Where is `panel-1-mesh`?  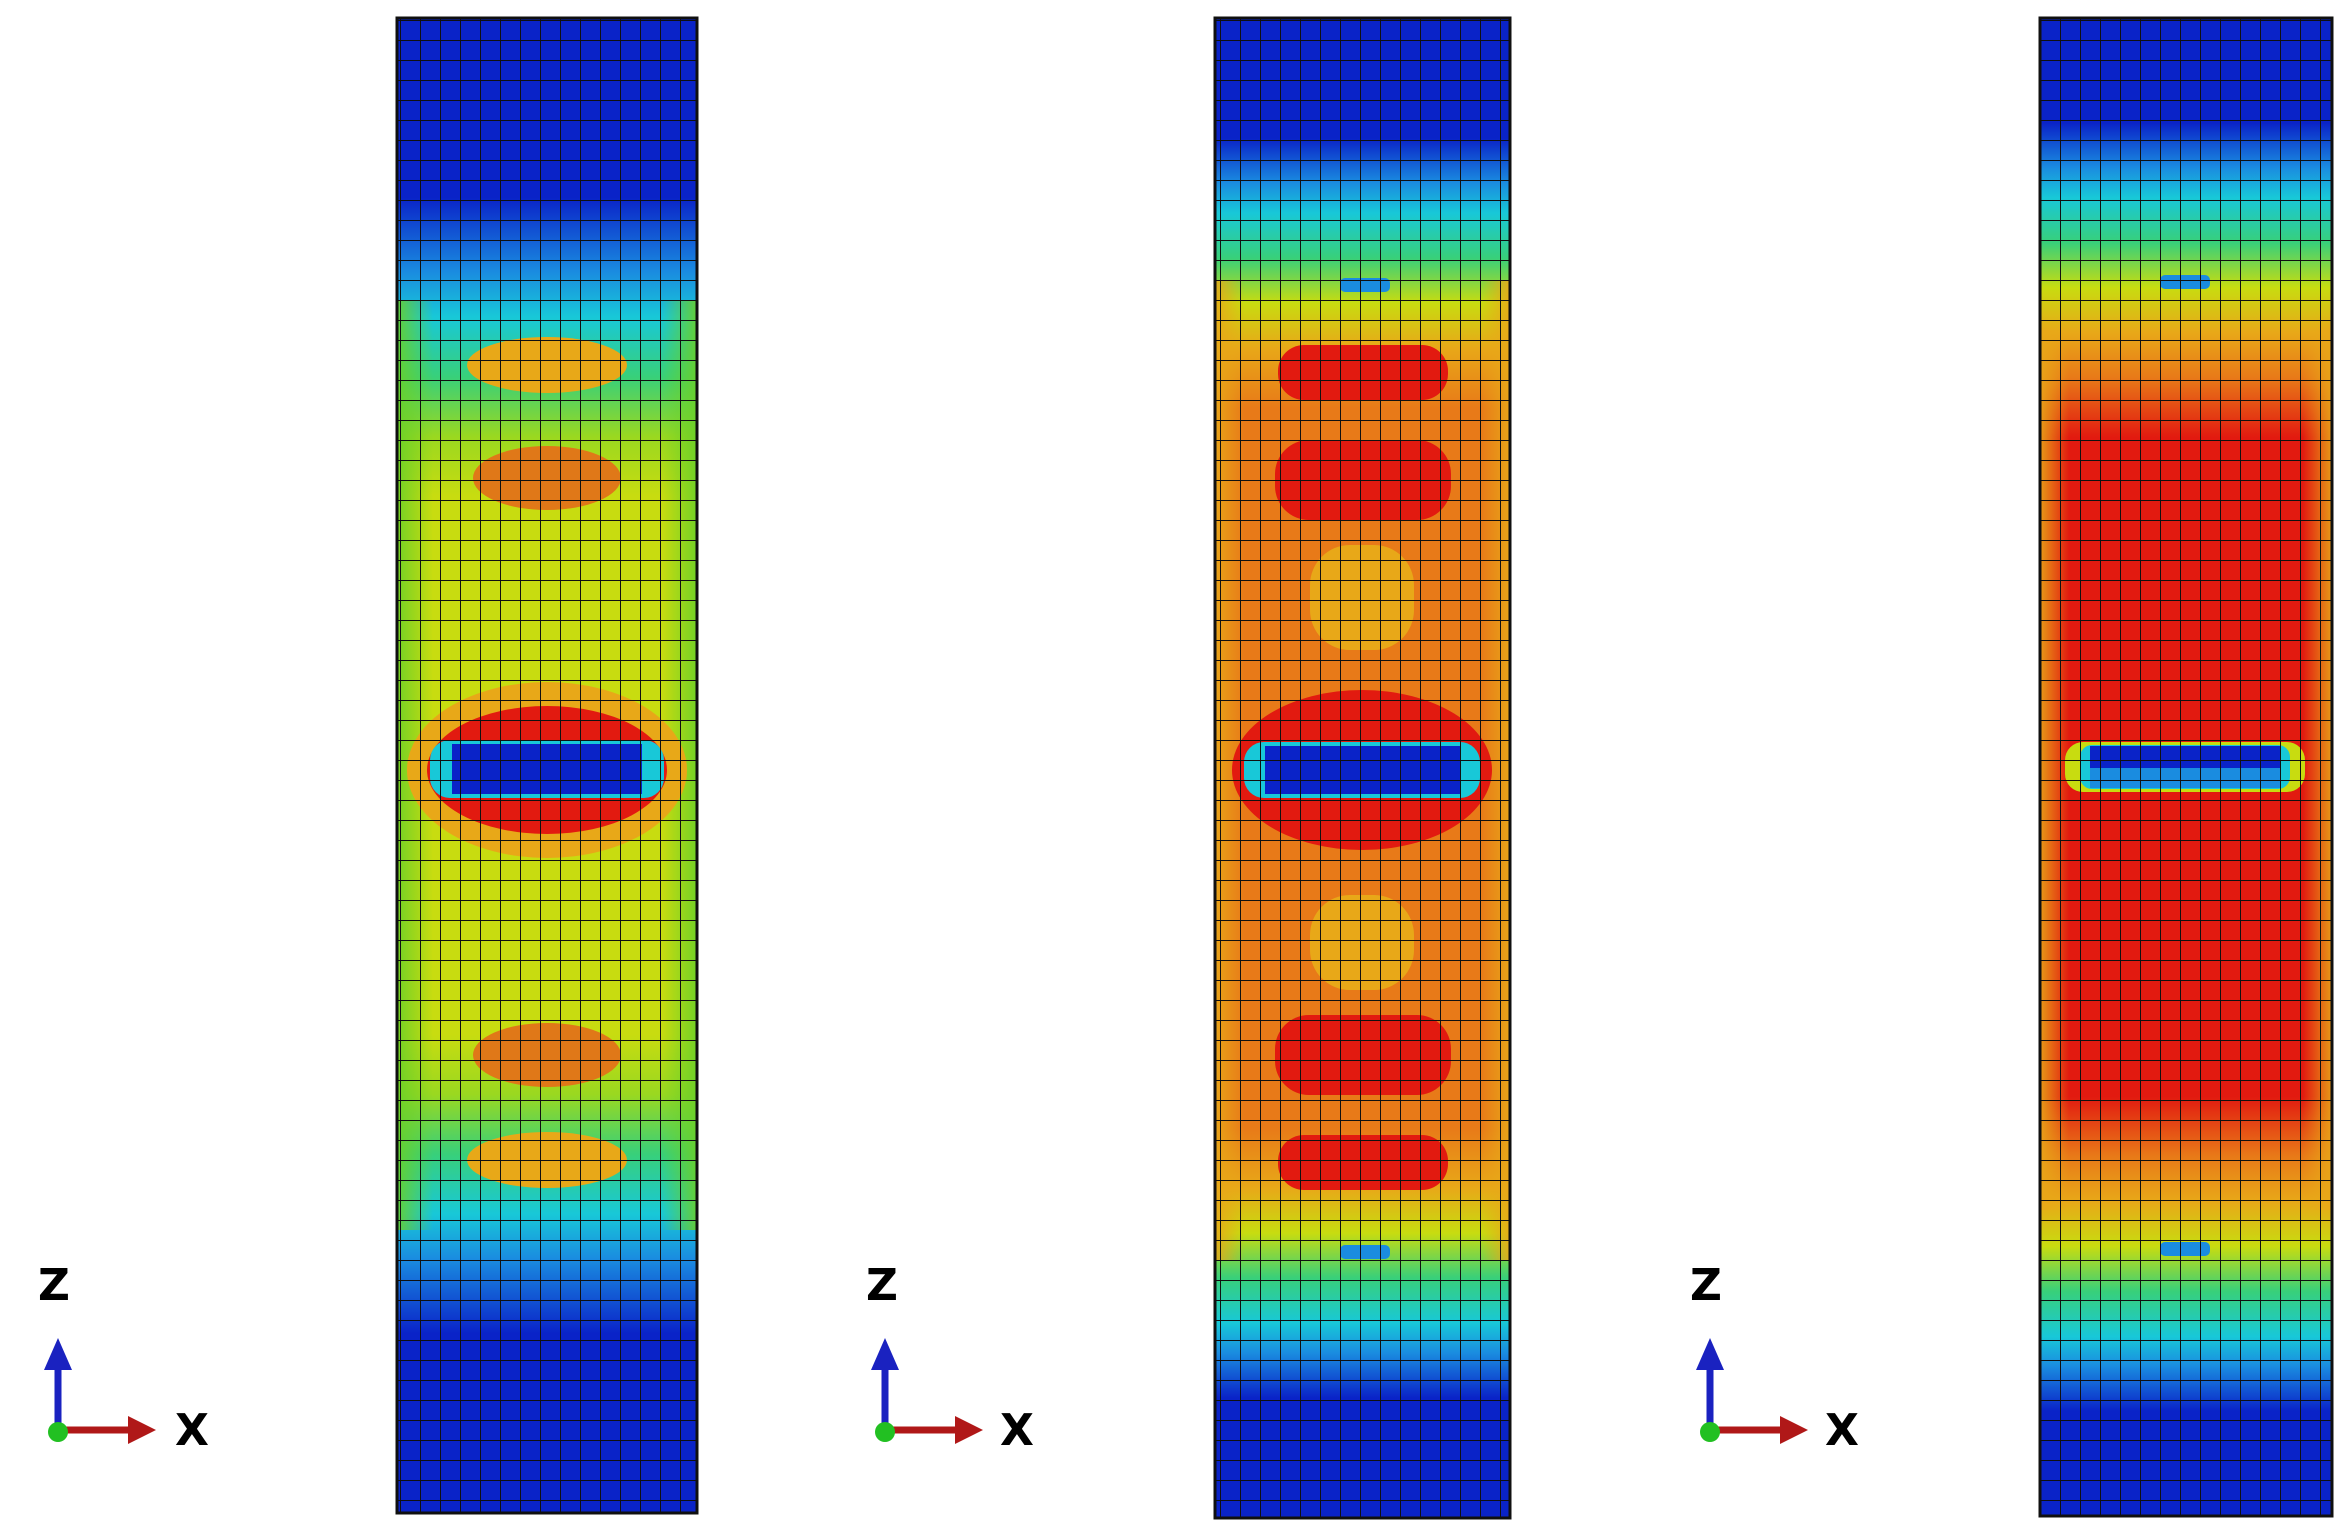 panel-1-mesh is located at coordinates (547, 765).